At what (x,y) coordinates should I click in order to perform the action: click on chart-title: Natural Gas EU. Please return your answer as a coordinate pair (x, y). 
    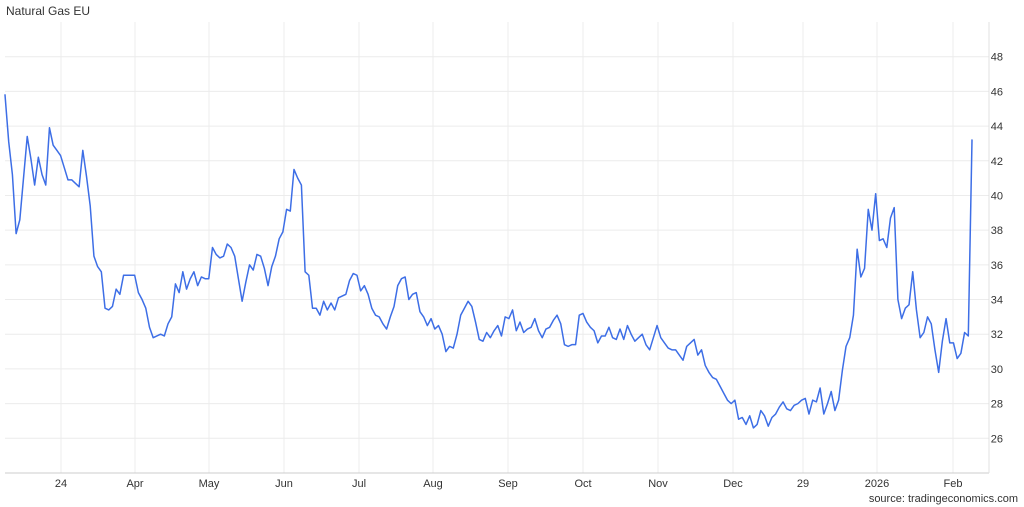
    Looking at the image, I should click on (48, 11).